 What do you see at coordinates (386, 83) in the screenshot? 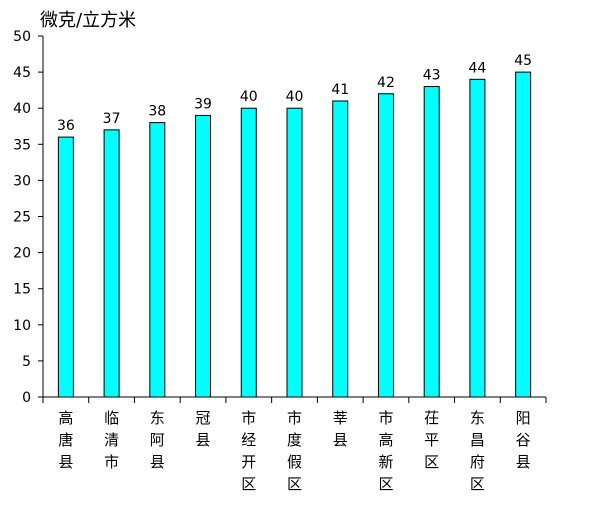
I see `data-label: 42` at bounding box center [386, 83].